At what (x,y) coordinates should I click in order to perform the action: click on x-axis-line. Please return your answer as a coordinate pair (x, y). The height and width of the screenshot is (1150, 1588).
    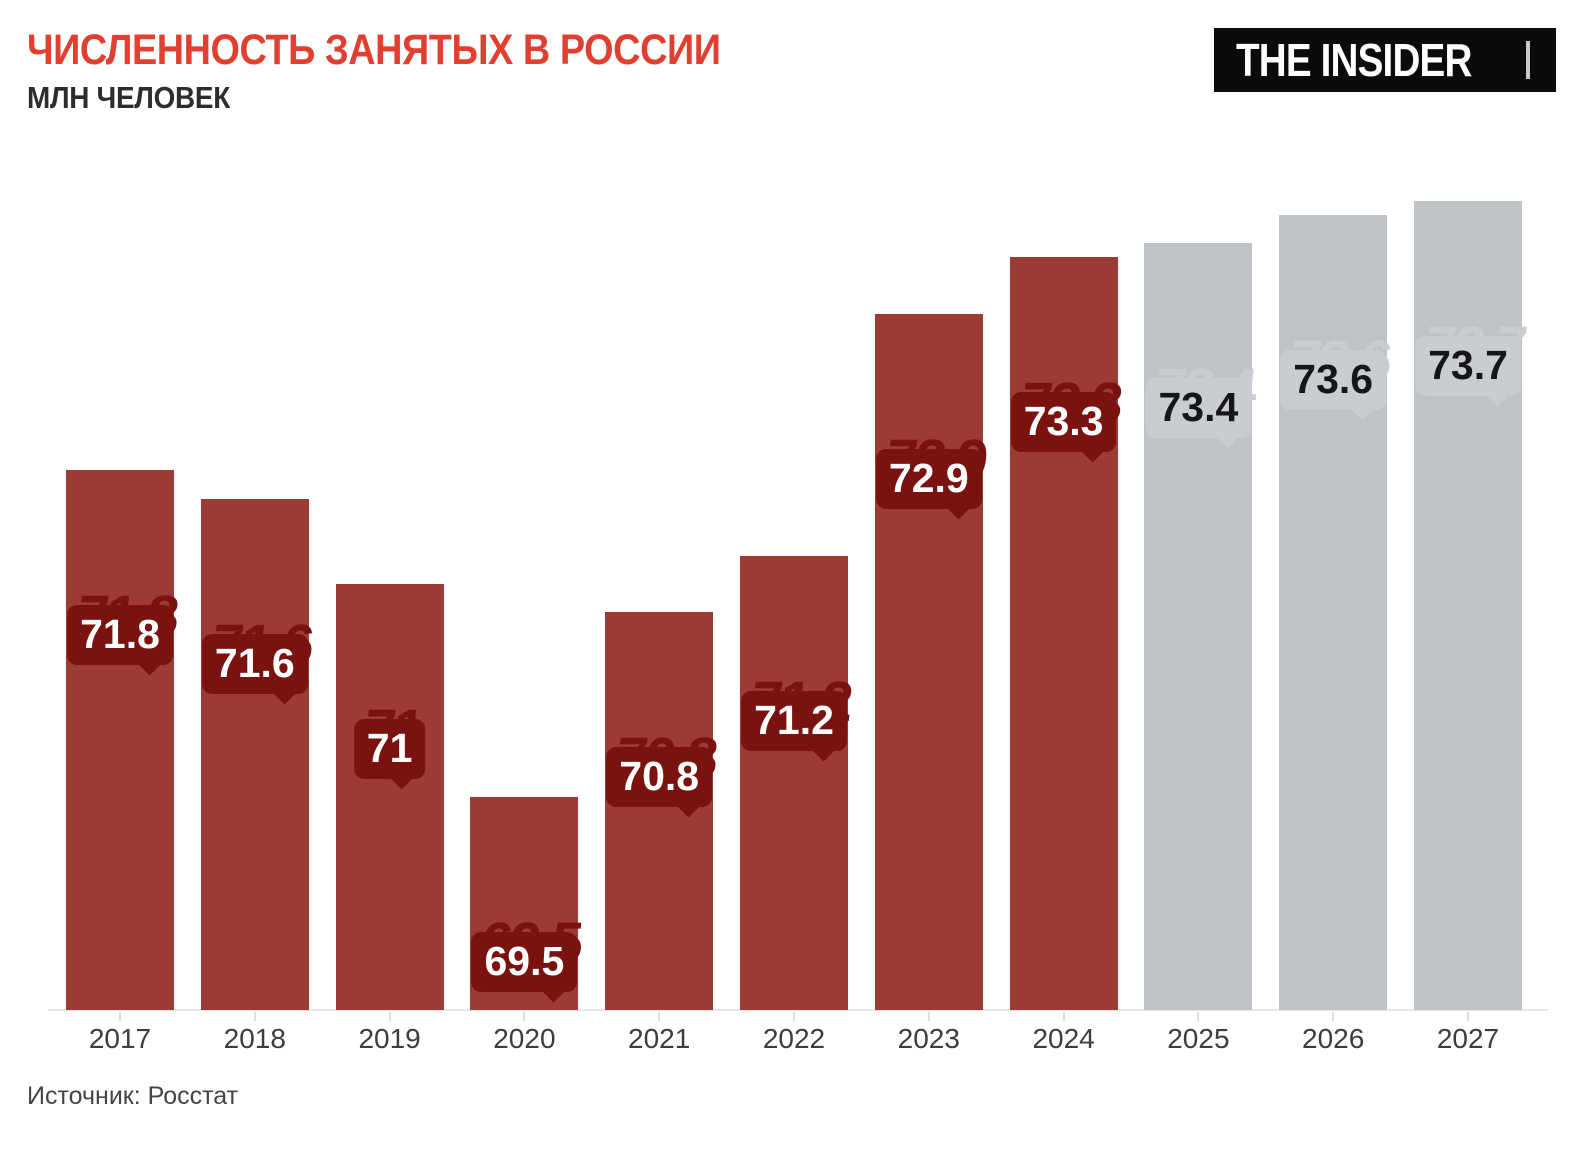
    Looking at the image, I should click on (798, 1010).